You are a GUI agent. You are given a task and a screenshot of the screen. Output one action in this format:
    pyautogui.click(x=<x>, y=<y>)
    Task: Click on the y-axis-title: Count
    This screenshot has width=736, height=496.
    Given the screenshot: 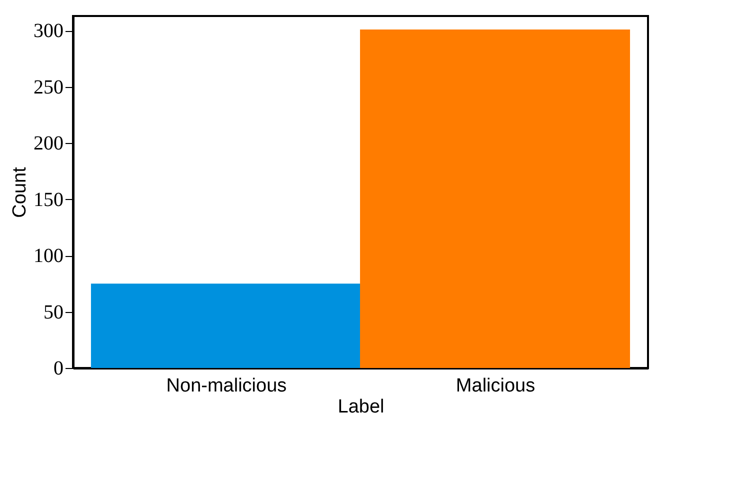 What is the action you would take?
    pyautogui.click(x=20, y=192)
    